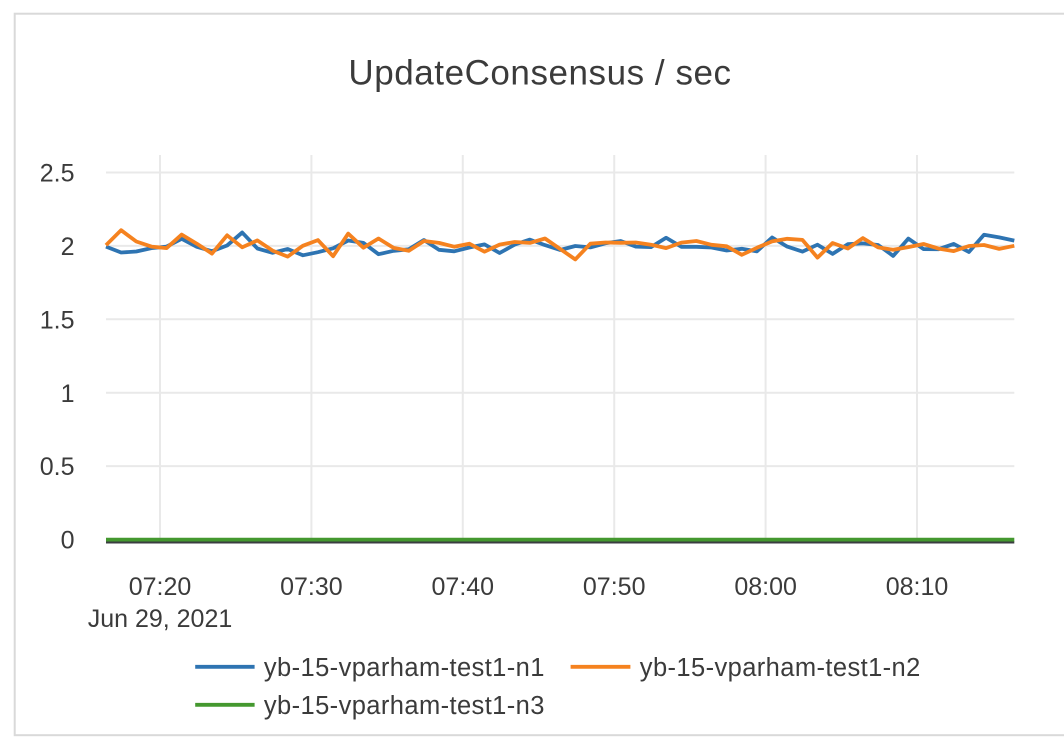 The height and width of the screenshot is (744, 1064). I want to click on svg-text: 07:40, so click(463, 587).